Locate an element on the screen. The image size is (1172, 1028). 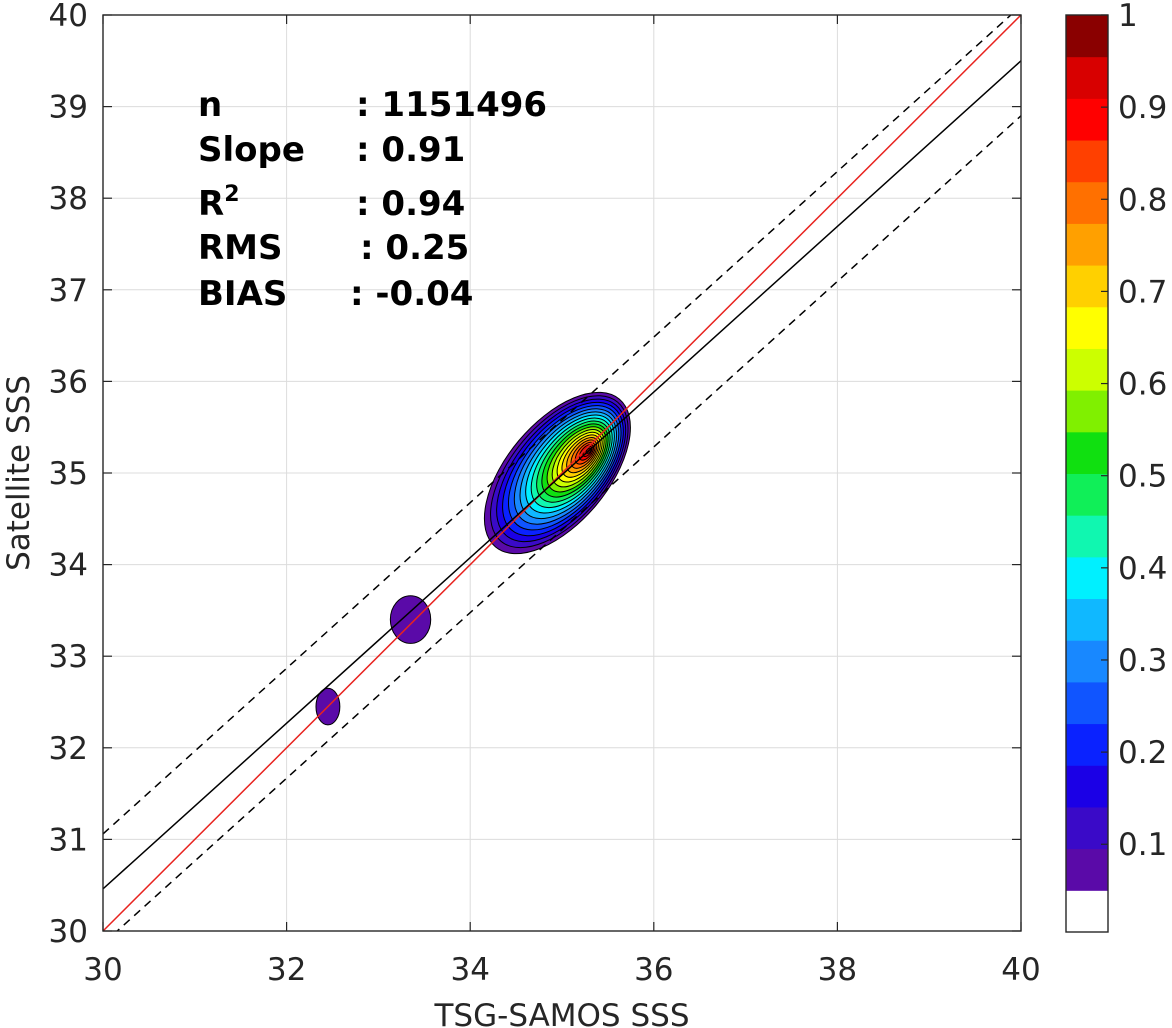
x-tick-label: 38 is located at coordinates (837, 970).